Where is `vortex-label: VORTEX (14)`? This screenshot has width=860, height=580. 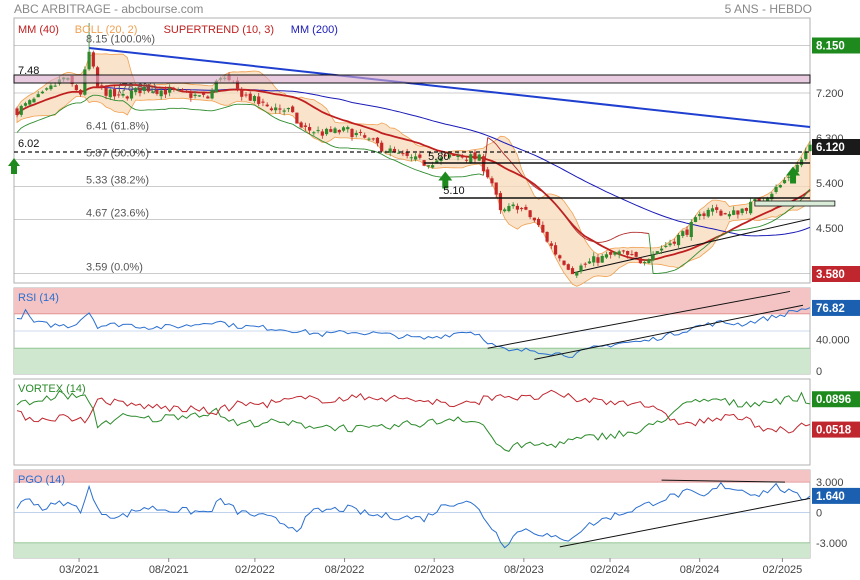 vortex-label: VORTEX (14) is located at coordinates (52, 389).